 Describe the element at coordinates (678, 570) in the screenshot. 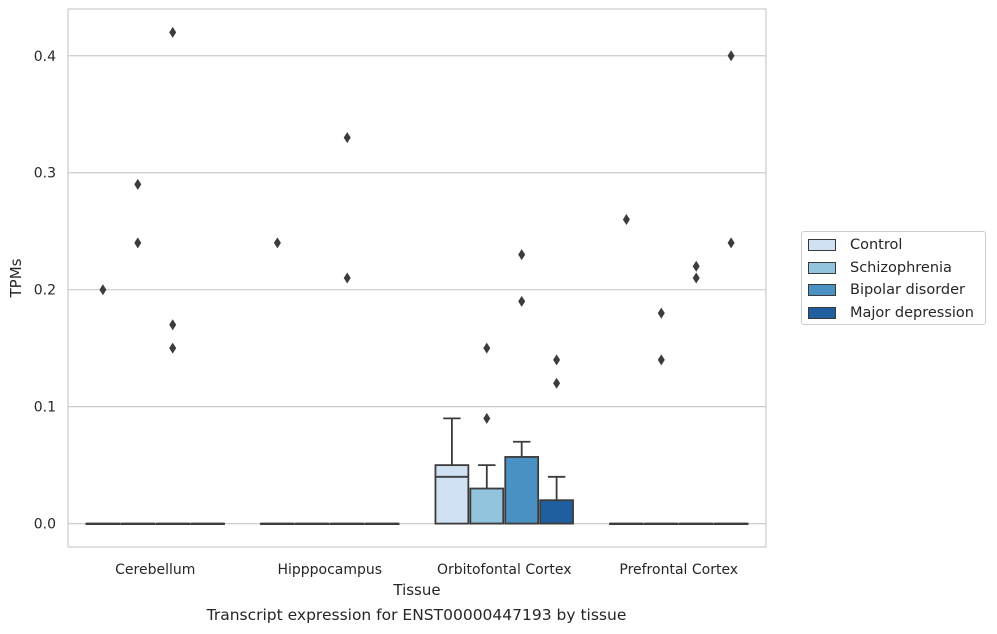

I see `x-tick-label: Prefrontal Cortex` at that location.